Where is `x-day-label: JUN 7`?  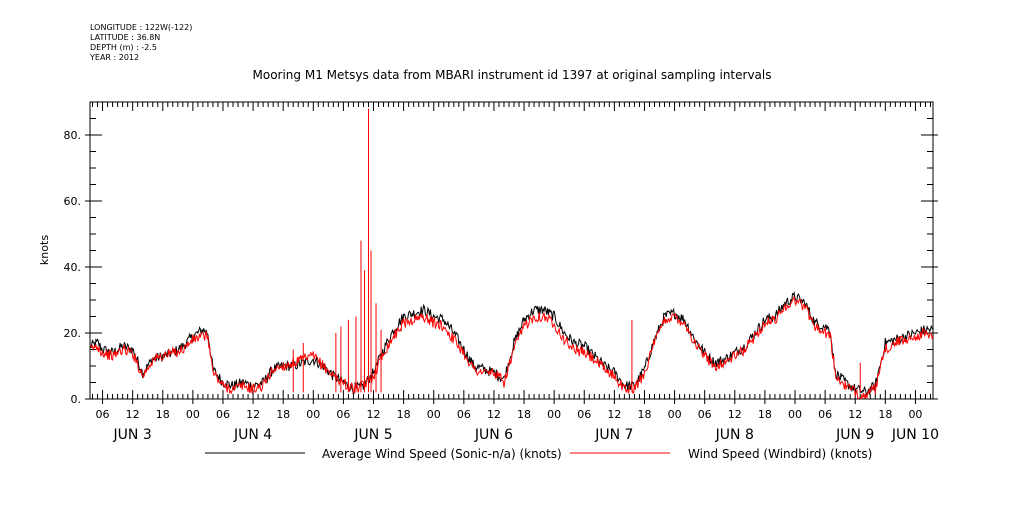
x-day-label: JUN 7 is located at coordinates (613, 435).